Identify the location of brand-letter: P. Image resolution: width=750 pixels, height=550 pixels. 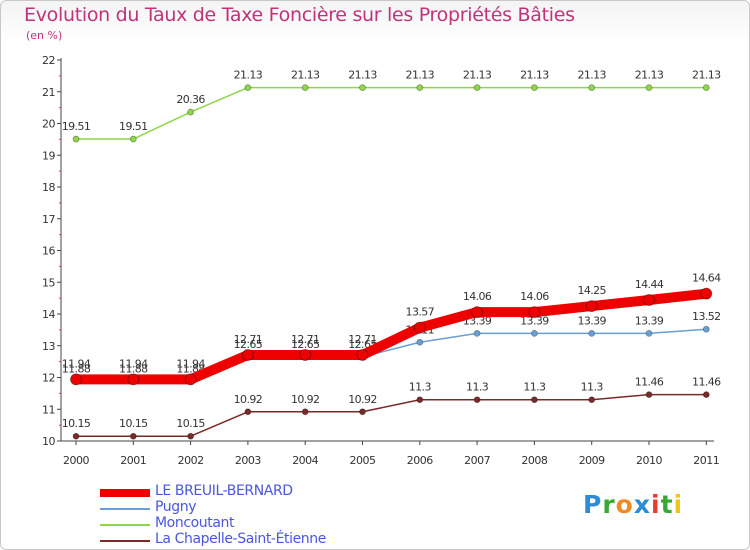
(593, 504).